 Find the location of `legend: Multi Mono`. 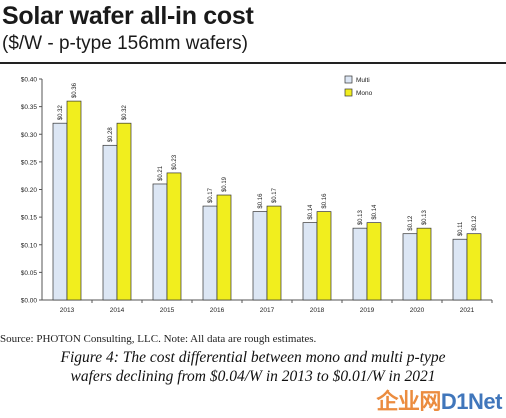

legend: Multi Mono is located at coordinates (358, 86).